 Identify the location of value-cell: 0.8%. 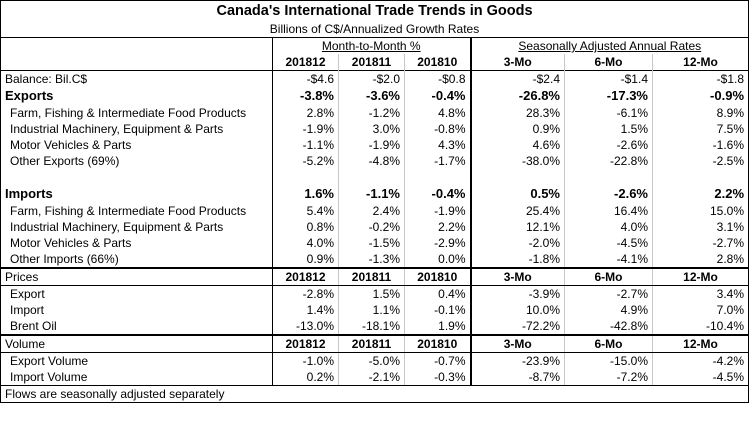
(305, 227).